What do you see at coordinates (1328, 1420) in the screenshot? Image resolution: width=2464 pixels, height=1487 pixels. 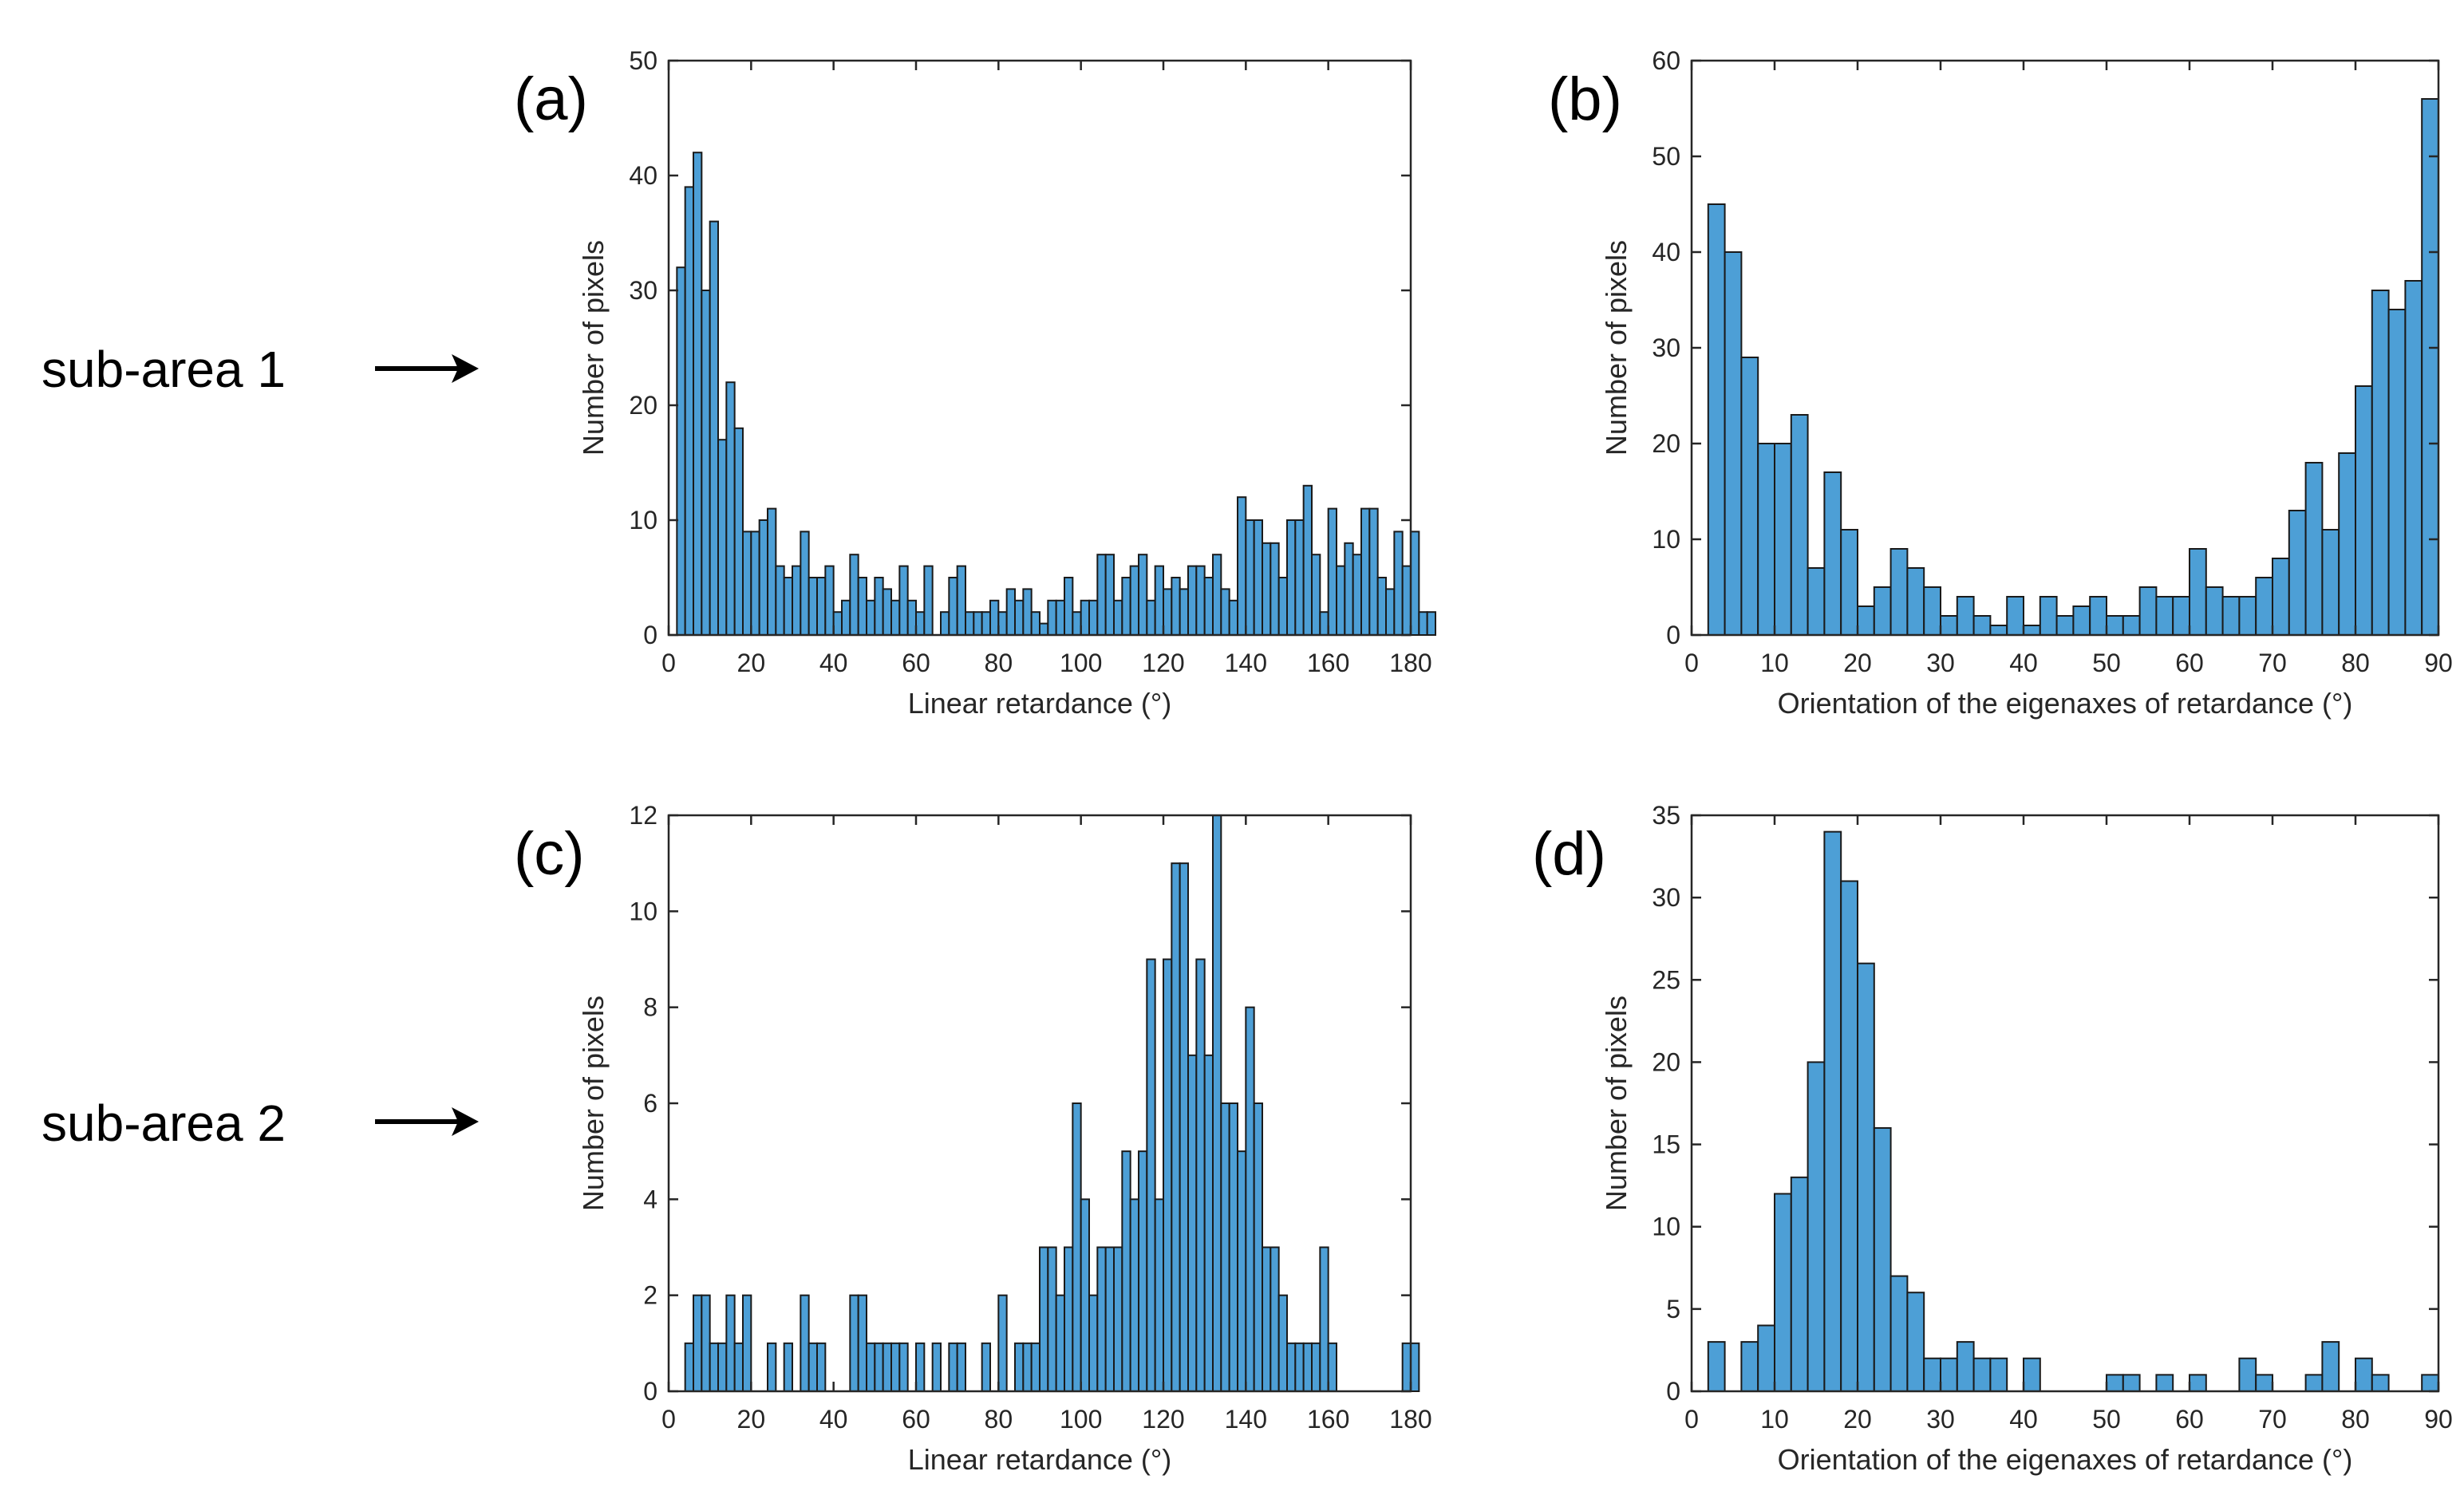 I see `x-tick-label: 160` at bounding box center [1328, 1420].